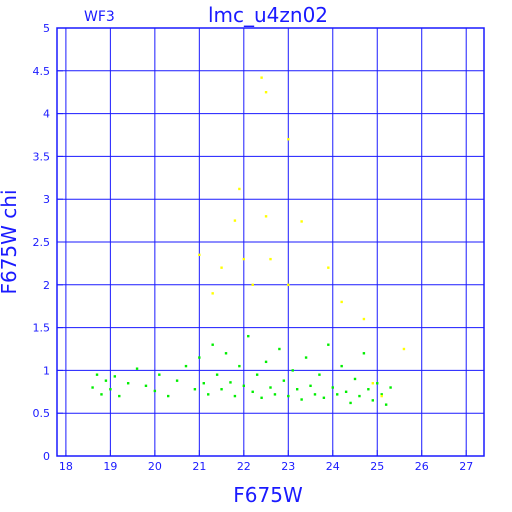 The width and height of the screenshot is (512, 512). Describe the element at coordinates (10, 241) in the screenshot. I see `y-axis-label: F675W chi` at that location.